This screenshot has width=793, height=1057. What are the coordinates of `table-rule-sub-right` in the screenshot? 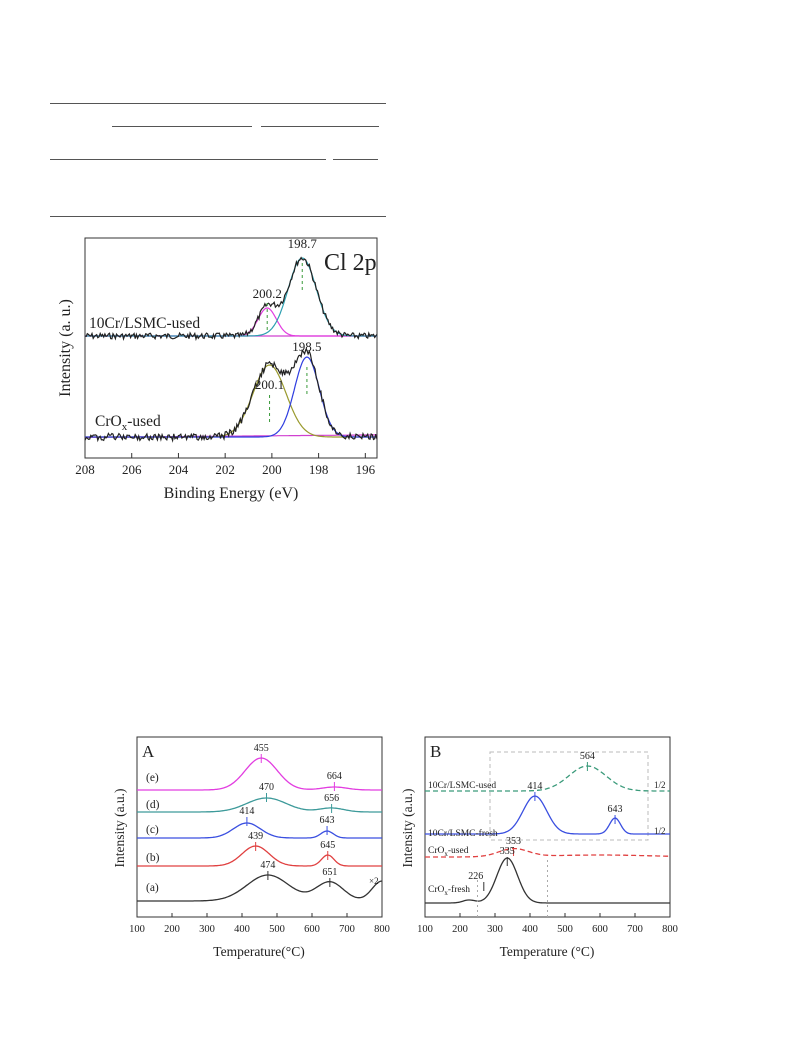 It's located at (320, 126).